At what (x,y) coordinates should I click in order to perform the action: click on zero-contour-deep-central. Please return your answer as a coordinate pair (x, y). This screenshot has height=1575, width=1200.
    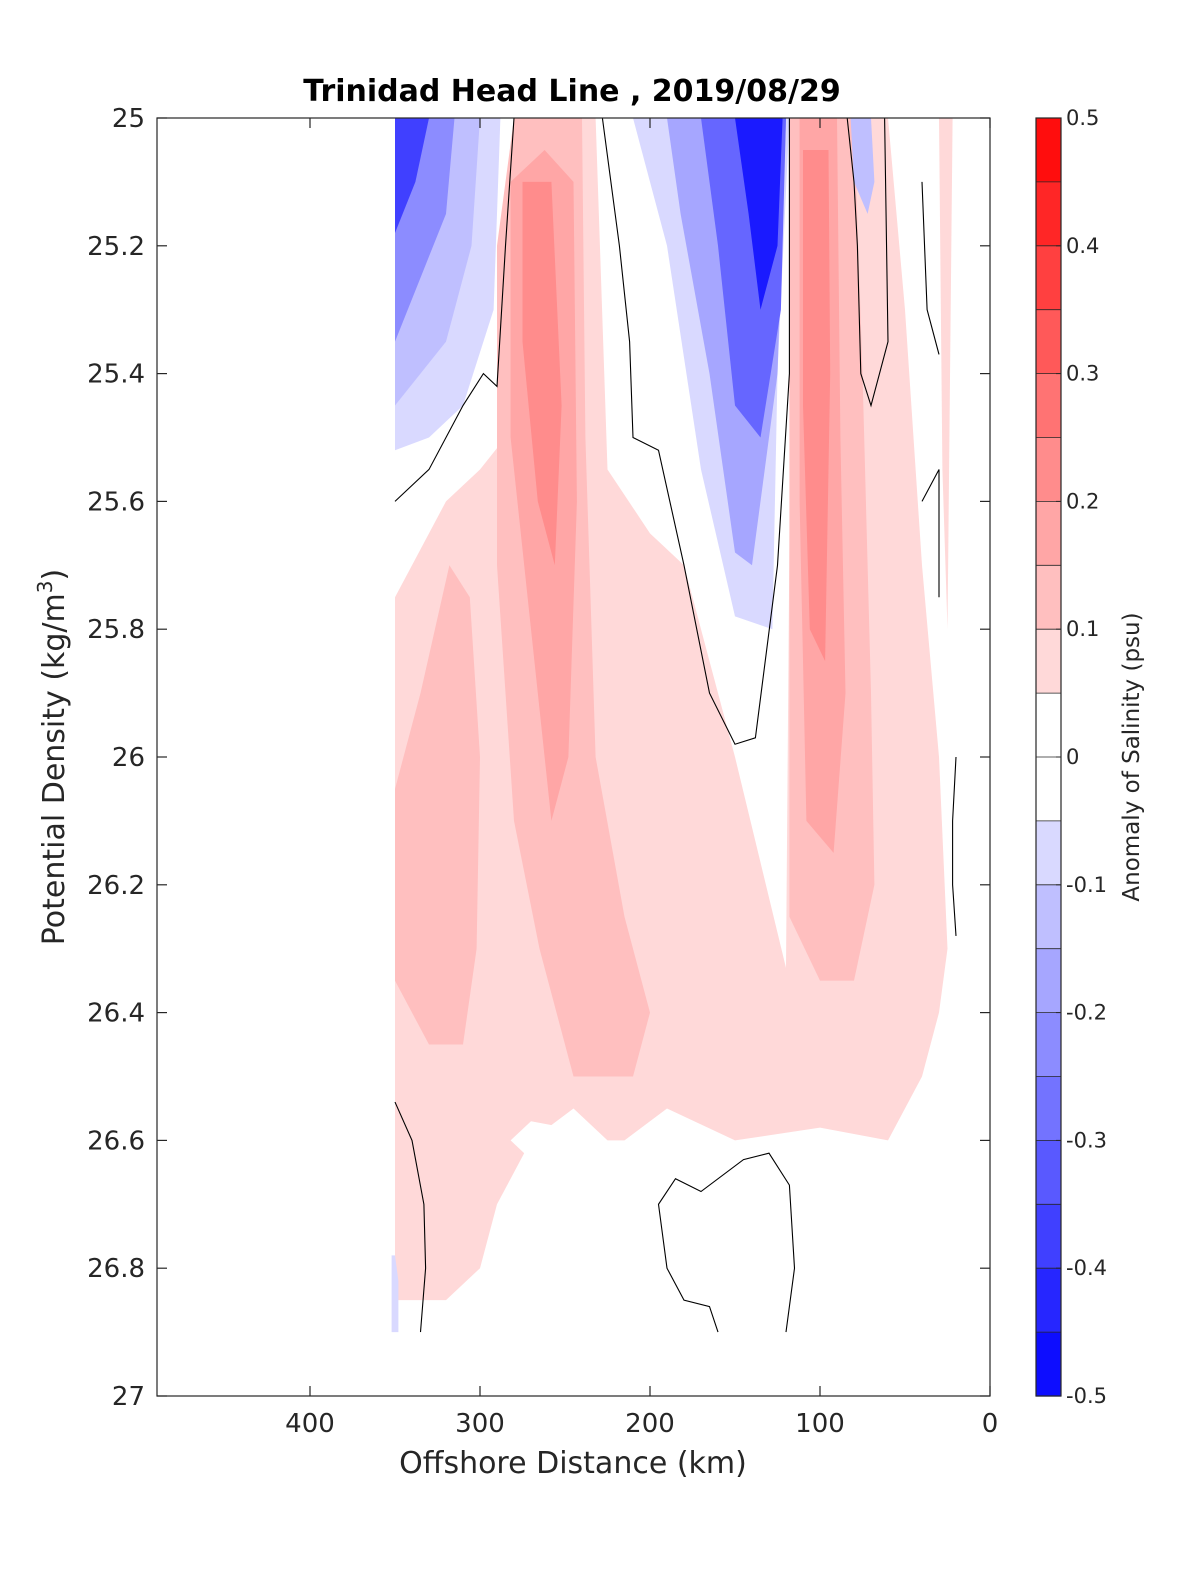
    Looking at the image, I should click on (726, 1242).